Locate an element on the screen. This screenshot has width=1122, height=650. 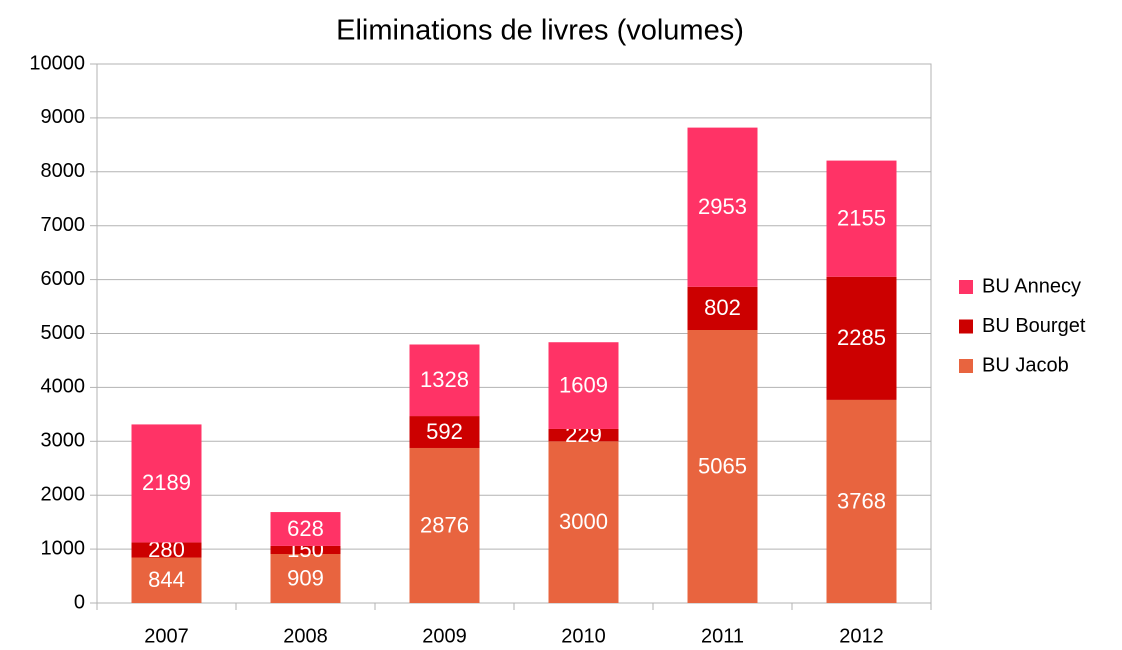
x-tick-label: 2012 is located at coordinates (861, 636).